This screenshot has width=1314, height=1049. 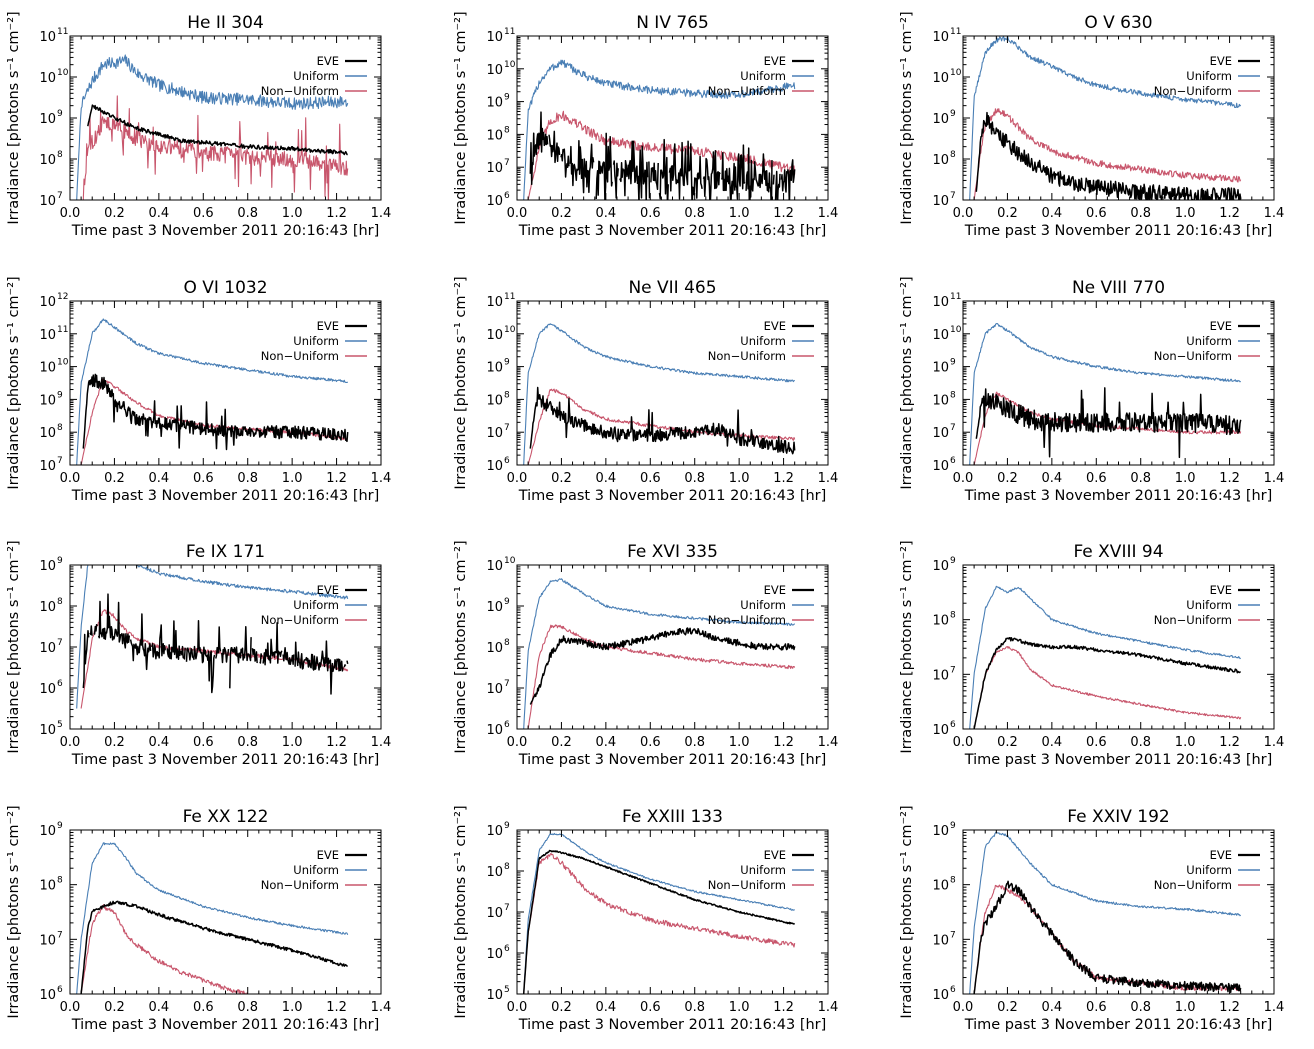 What do you see at coordinates (226, 817) in the screenshot?
I see `panel-title: Fe XX 122` at bounding box center [226, 817].